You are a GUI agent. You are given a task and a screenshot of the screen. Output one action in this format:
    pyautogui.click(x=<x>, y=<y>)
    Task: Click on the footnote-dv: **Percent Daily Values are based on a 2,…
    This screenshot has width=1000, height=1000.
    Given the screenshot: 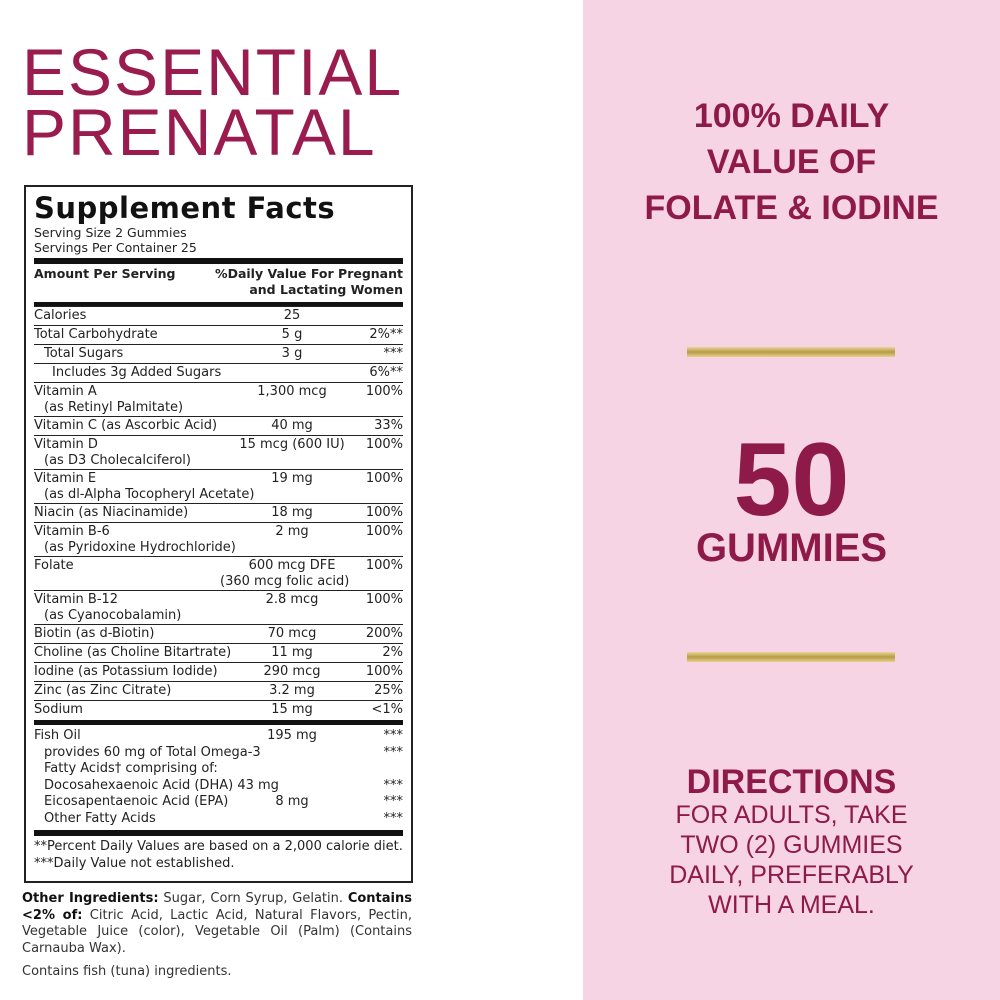 What is the action you would take?
    pyautogui.click(x=218, y=846)
    